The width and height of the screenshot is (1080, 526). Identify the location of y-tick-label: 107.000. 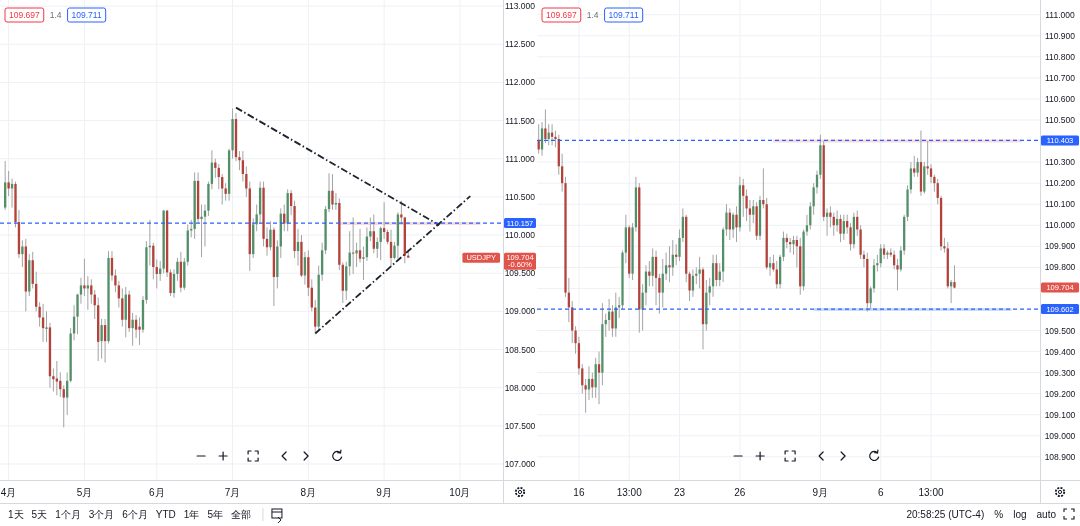
(520, 463).